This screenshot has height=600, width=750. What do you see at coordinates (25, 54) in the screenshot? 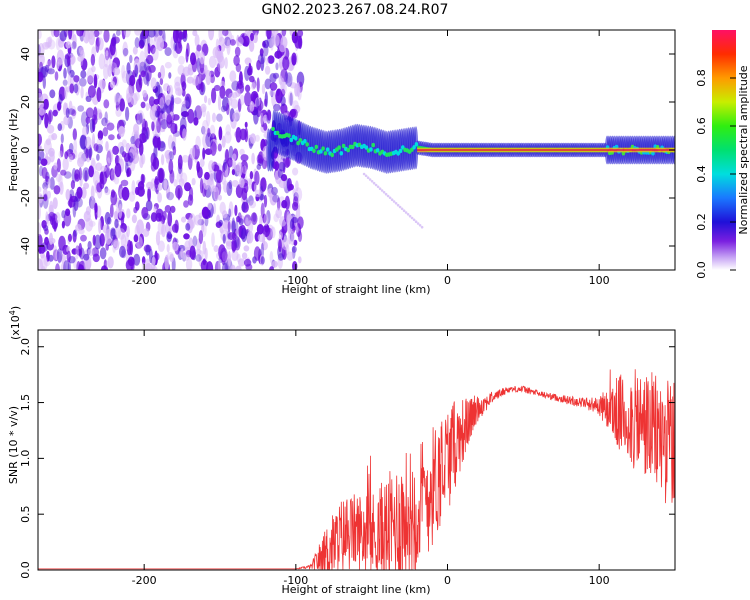
I see `top-y-tick-label: 40` at bounding box center [25, 54].